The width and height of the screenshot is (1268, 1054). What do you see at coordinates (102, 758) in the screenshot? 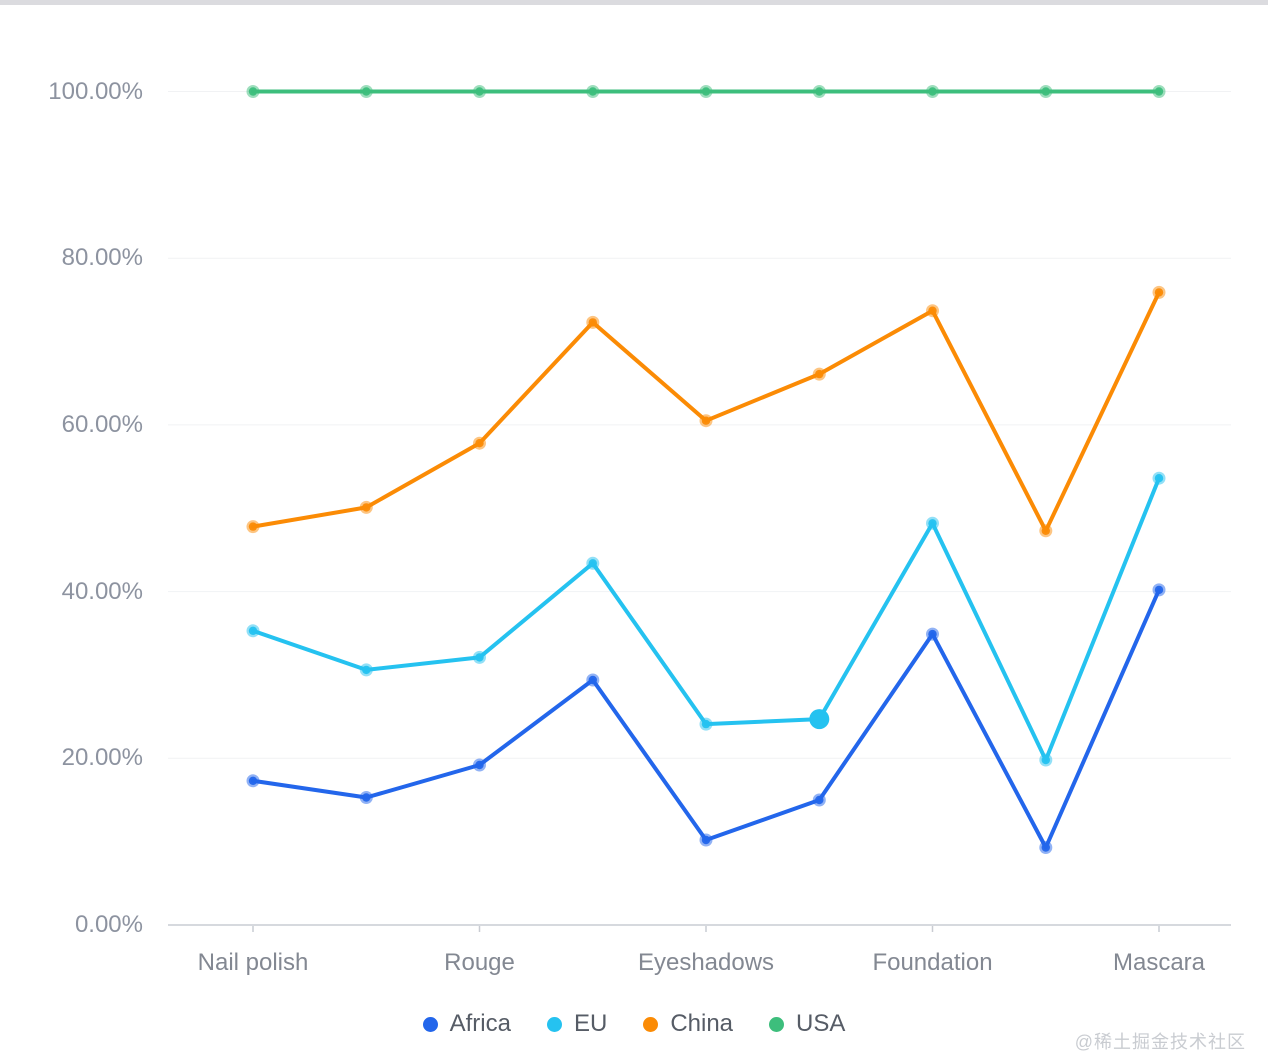
I see `y-axis-label-20: 20.00%` at bounding box center [102, 758].